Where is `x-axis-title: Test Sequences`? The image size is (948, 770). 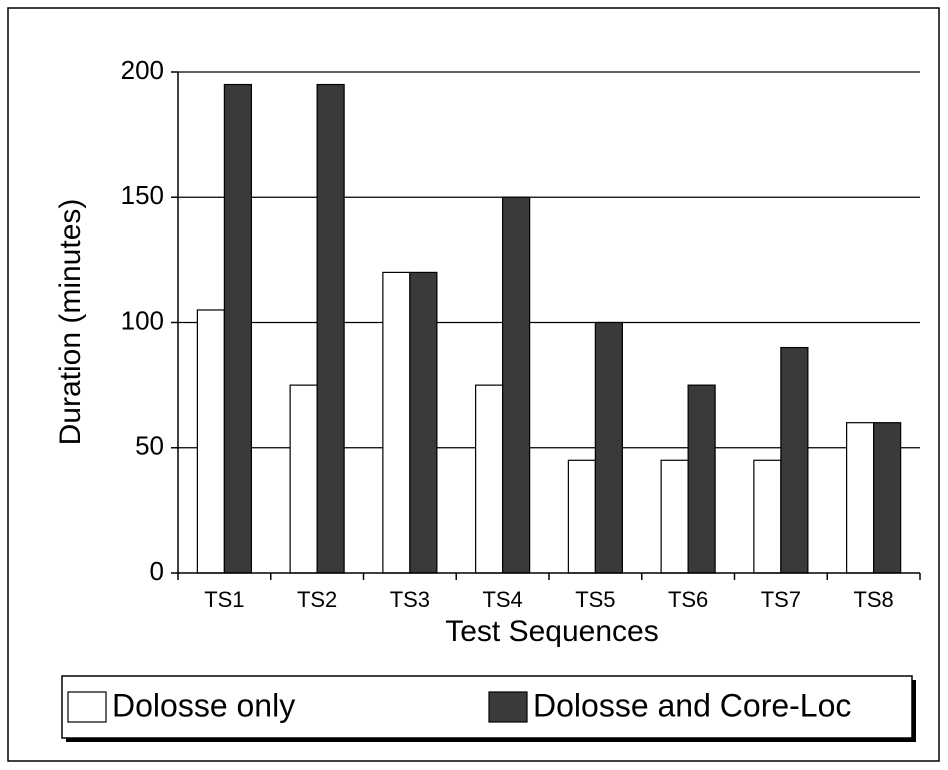
x-axis-title: Test Sequences is located at coordinates (551, 631).